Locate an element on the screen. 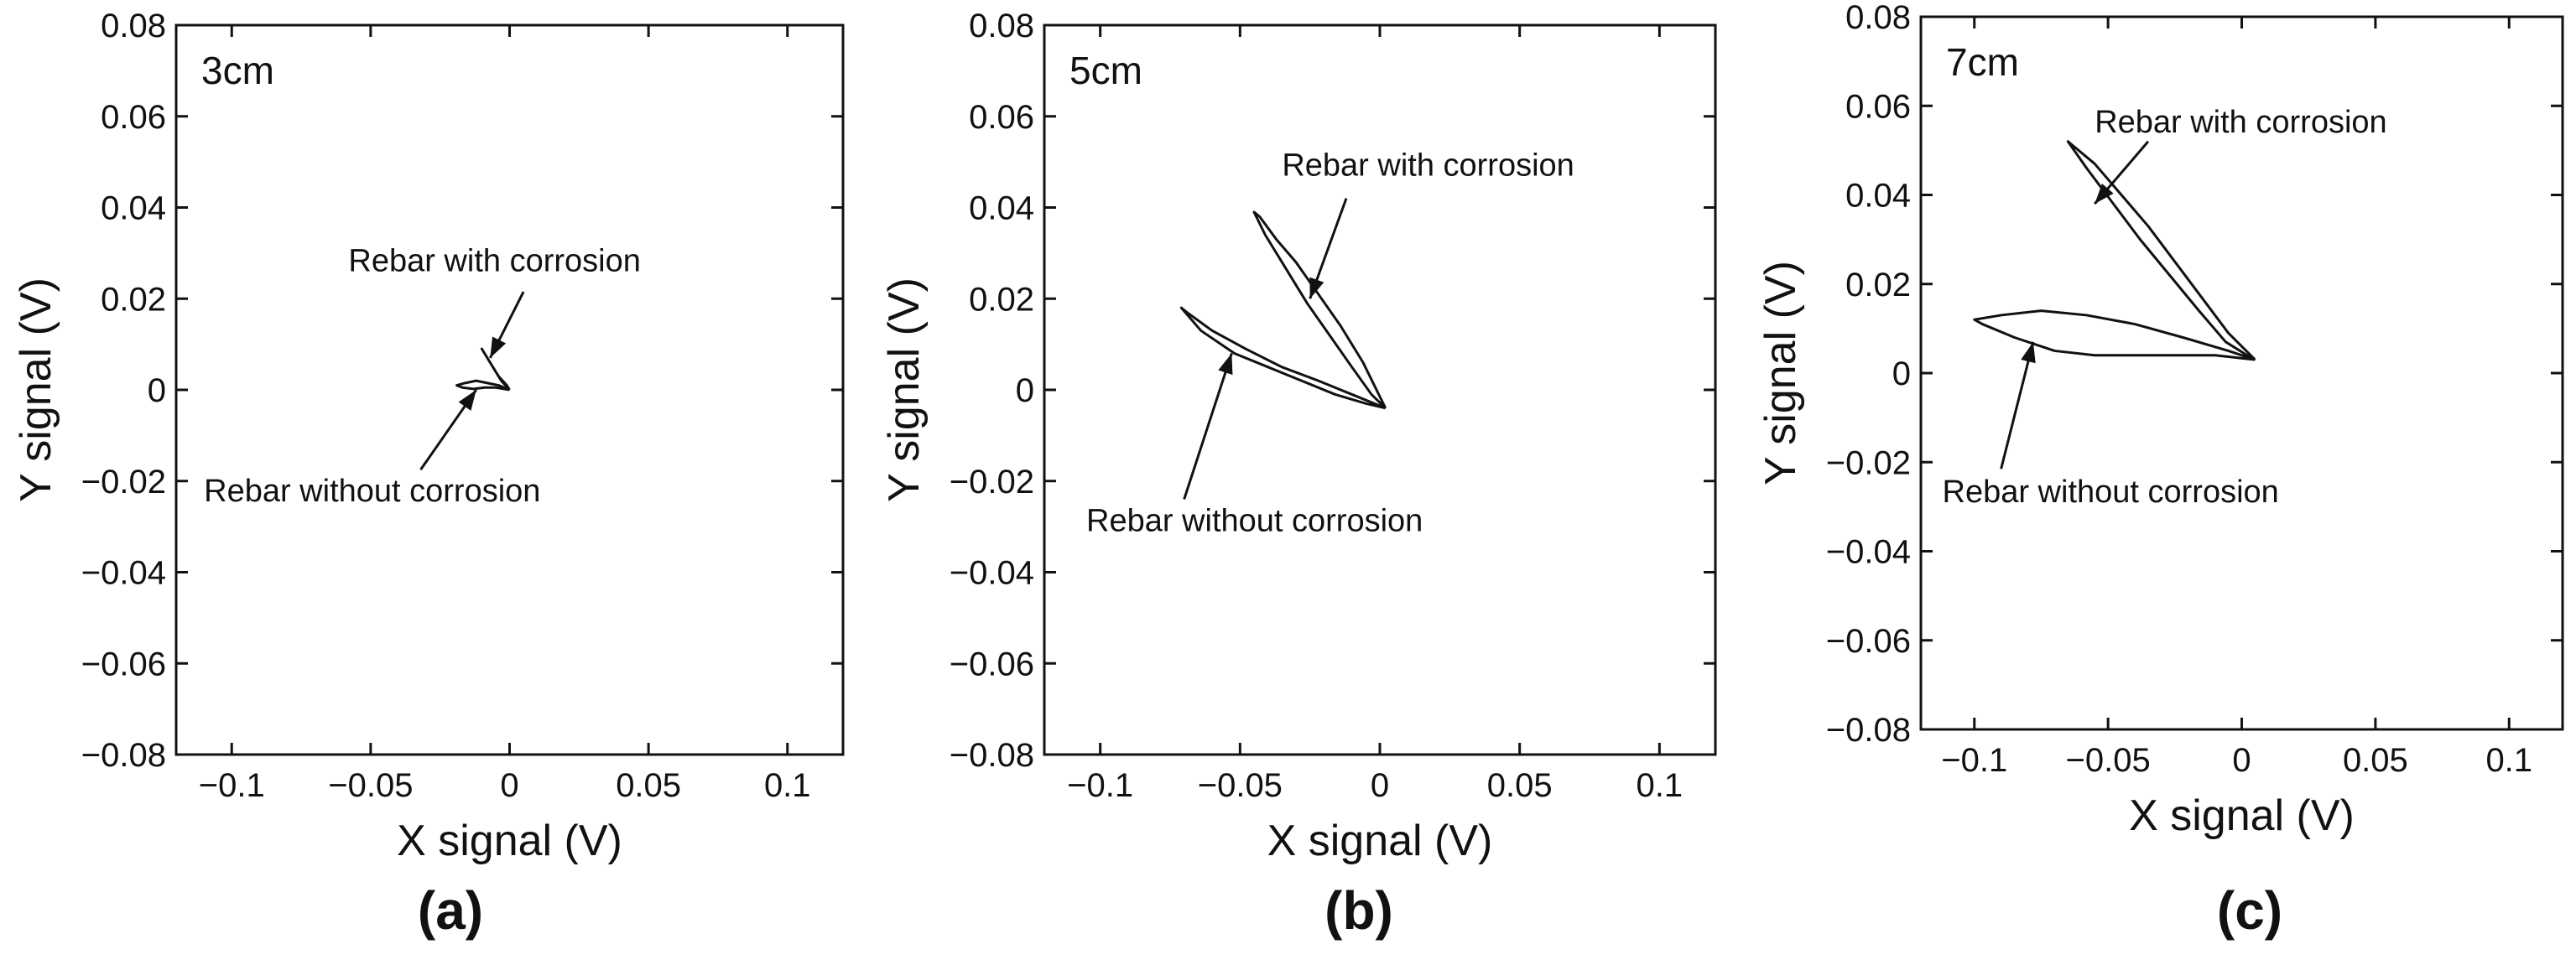 The image size is (2576, 965). panel-caption: (b) is located at coordinates (1358, 910).